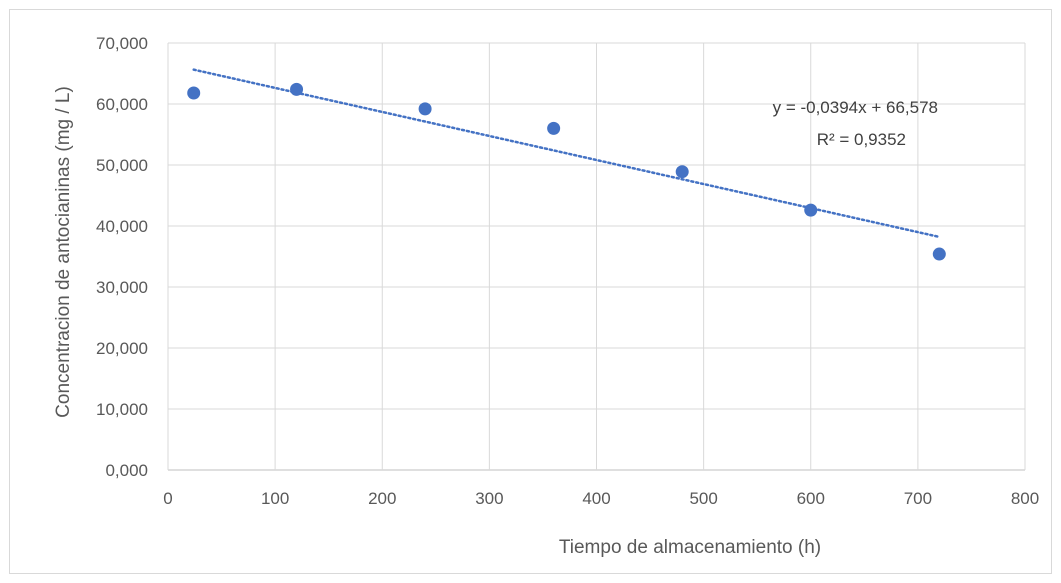 Image resolution: width=1061 pixels, height=583 pixels. Describe the element at coordinates (122, 226) in the screenshot. I see `y-tick-label: 40,000` at that location.